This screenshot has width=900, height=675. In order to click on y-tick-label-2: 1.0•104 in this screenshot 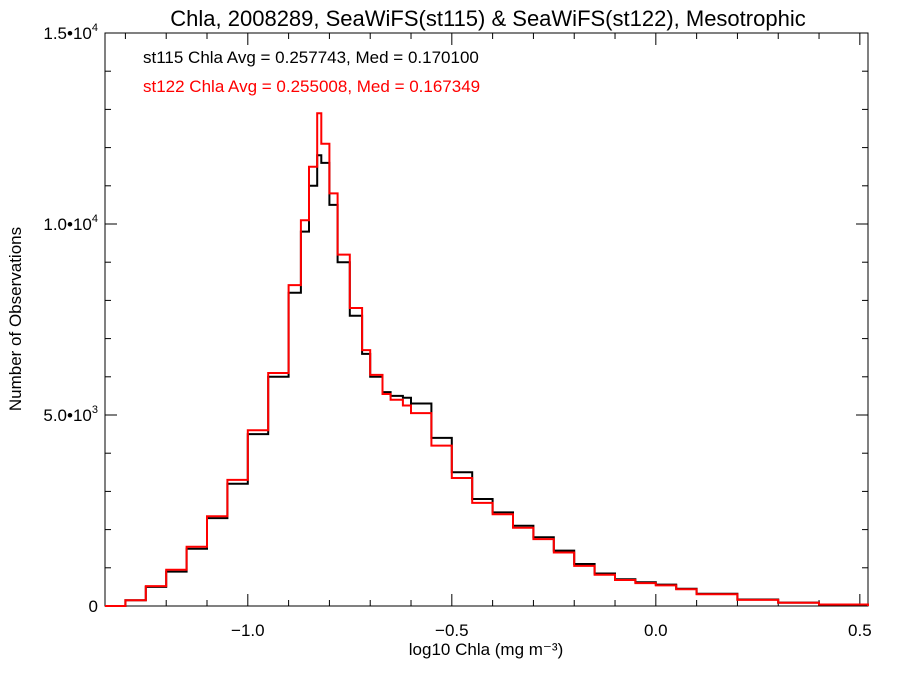, I will do `click(70, 223)`.